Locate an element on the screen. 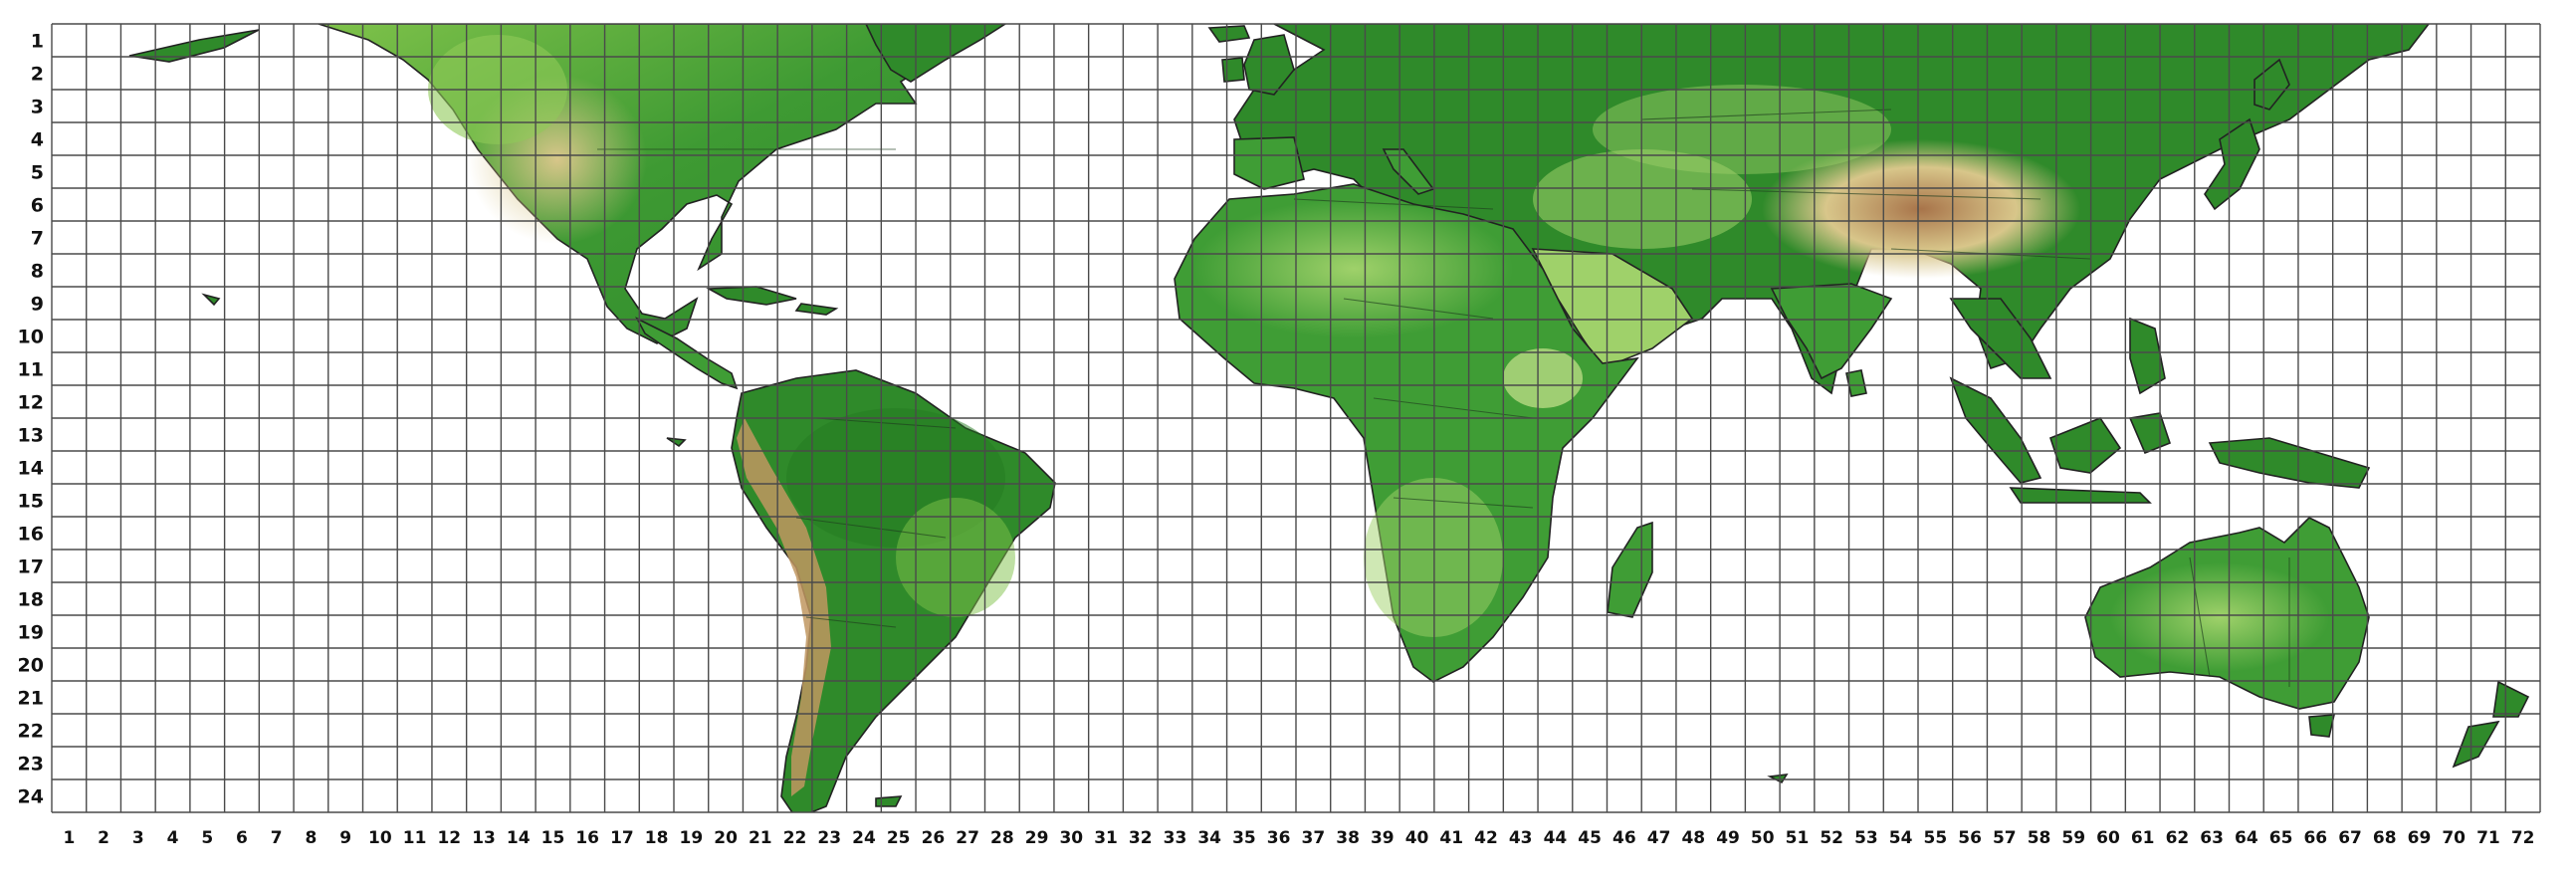  column-label: 38 is located at coordinates (1348, 838).